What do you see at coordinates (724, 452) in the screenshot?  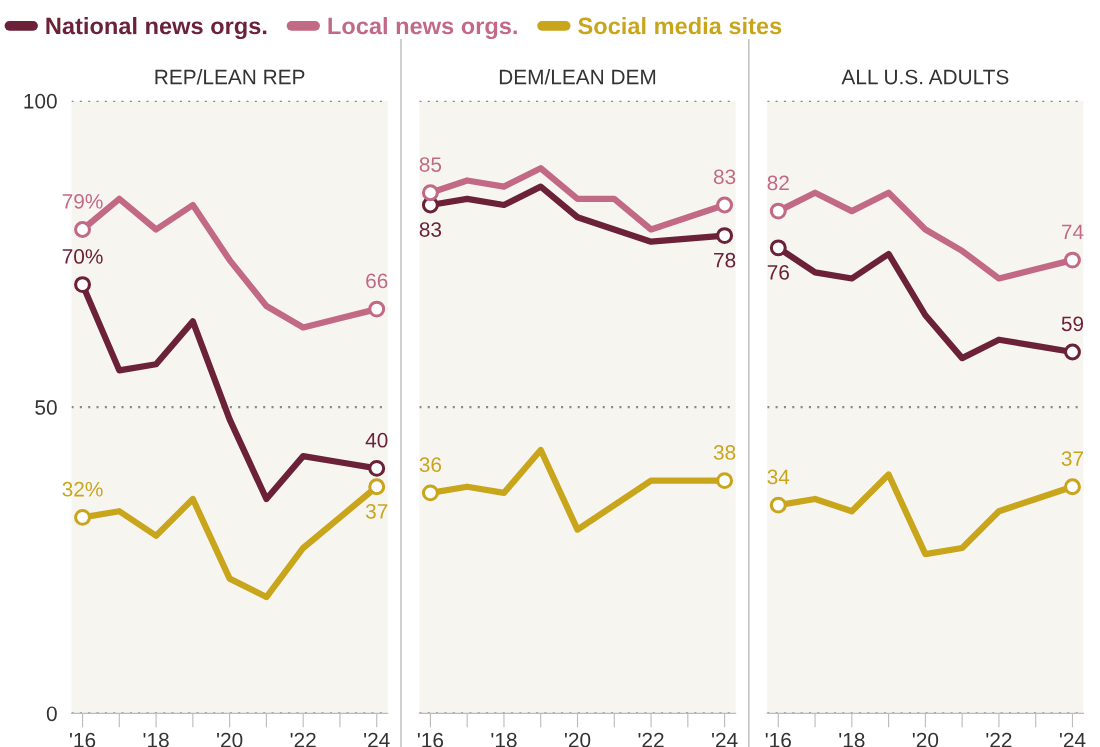 I see `data-label: 38` at bounding box center [724, 452].